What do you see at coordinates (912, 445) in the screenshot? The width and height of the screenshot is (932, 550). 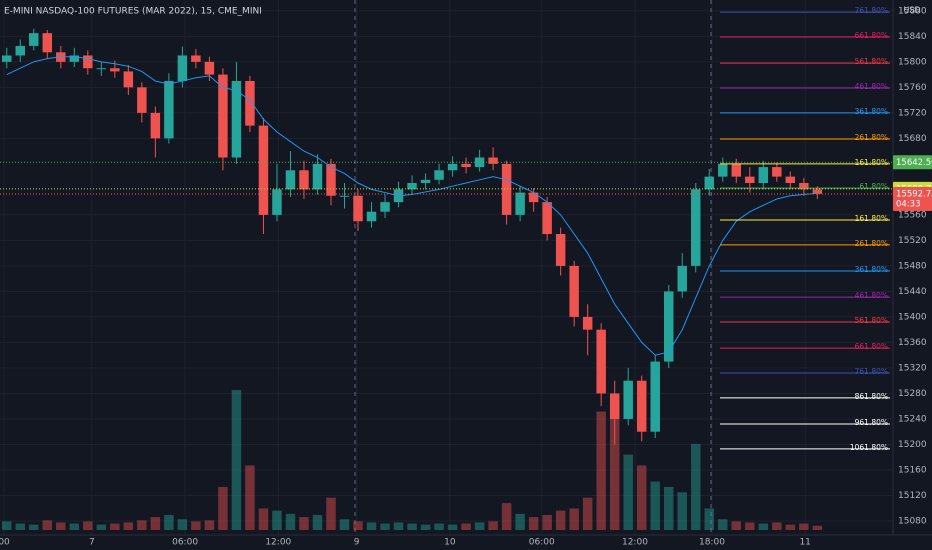 I see `y-tick-label: 15200` at bounding box center [912, 445].